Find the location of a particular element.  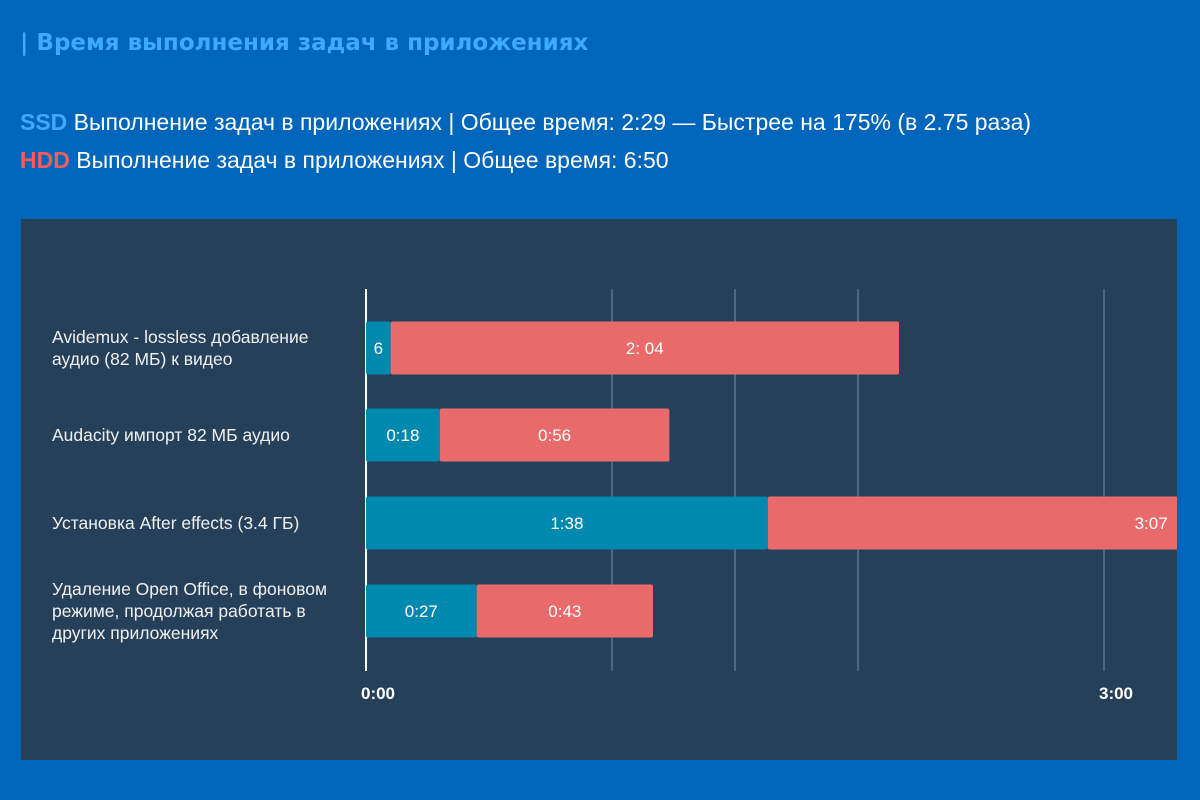

bar-label-hdd-3: 0:43 is located at coordinates (564, 611).